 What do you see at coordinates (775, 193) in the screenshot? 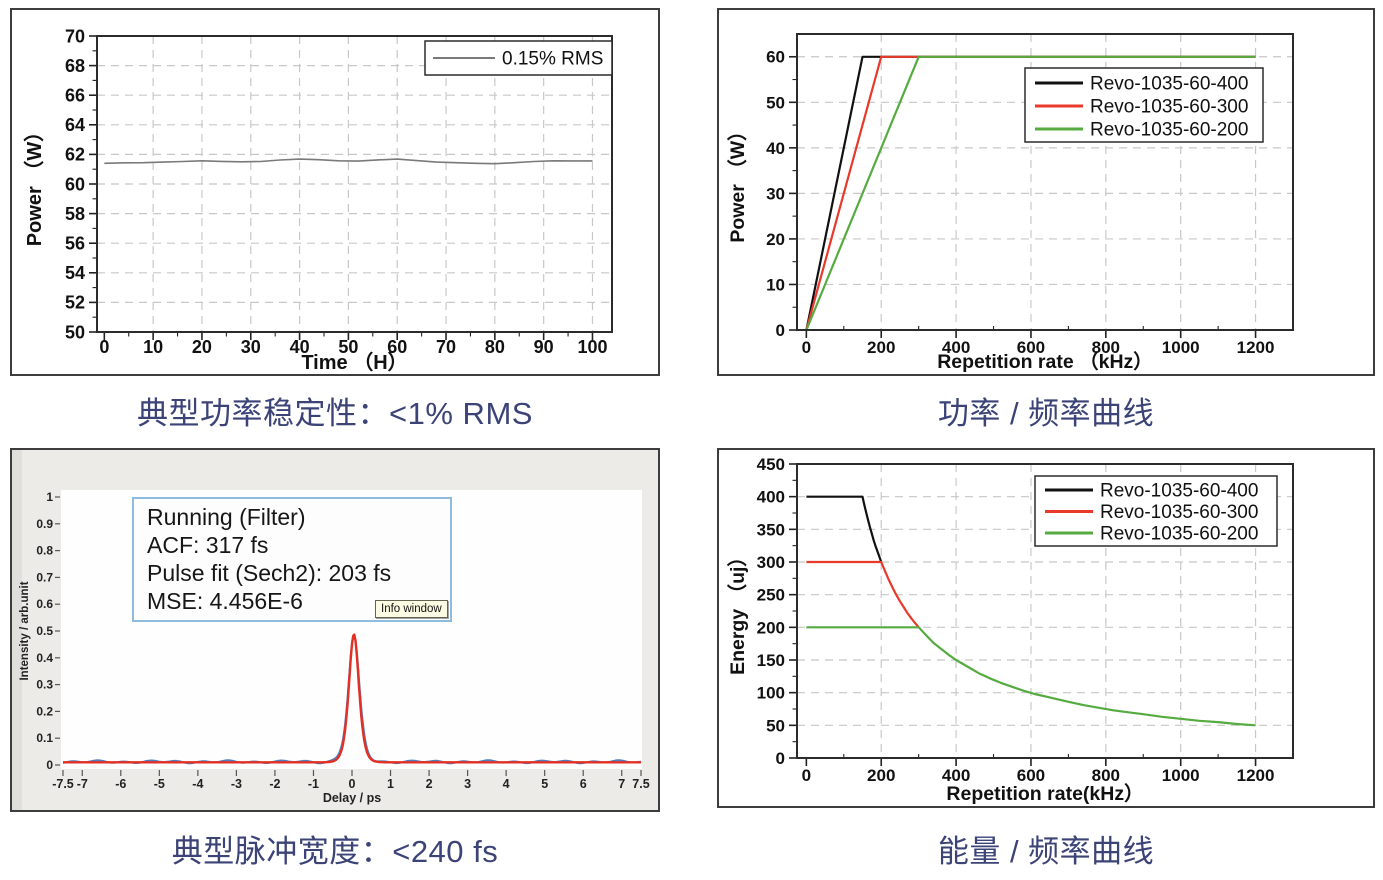
I see `y-tick-label: 30` at bounding box center [775, 193].